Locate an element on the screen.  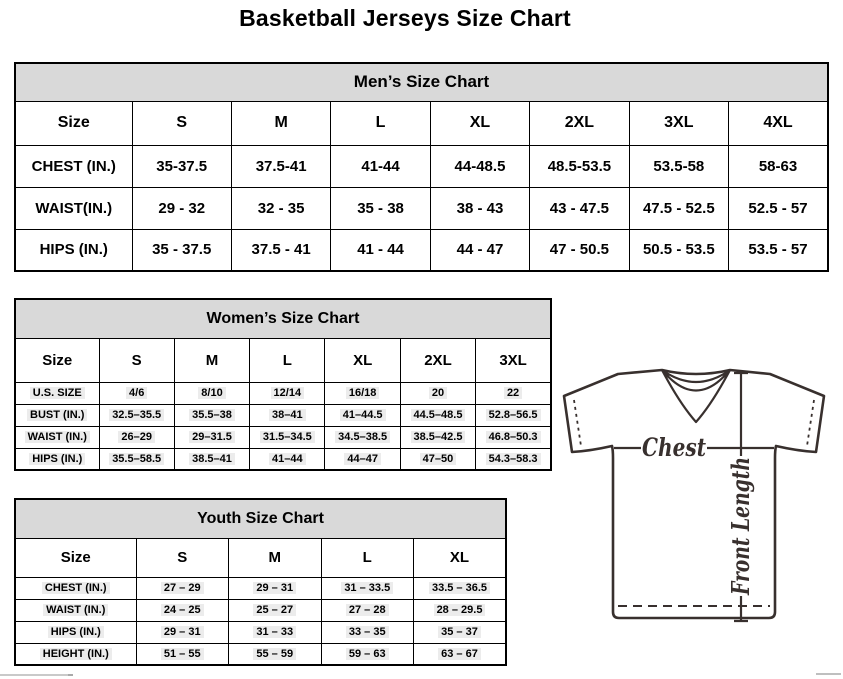
size-value-cell: 26–29 is located at coordinates (136, 437).